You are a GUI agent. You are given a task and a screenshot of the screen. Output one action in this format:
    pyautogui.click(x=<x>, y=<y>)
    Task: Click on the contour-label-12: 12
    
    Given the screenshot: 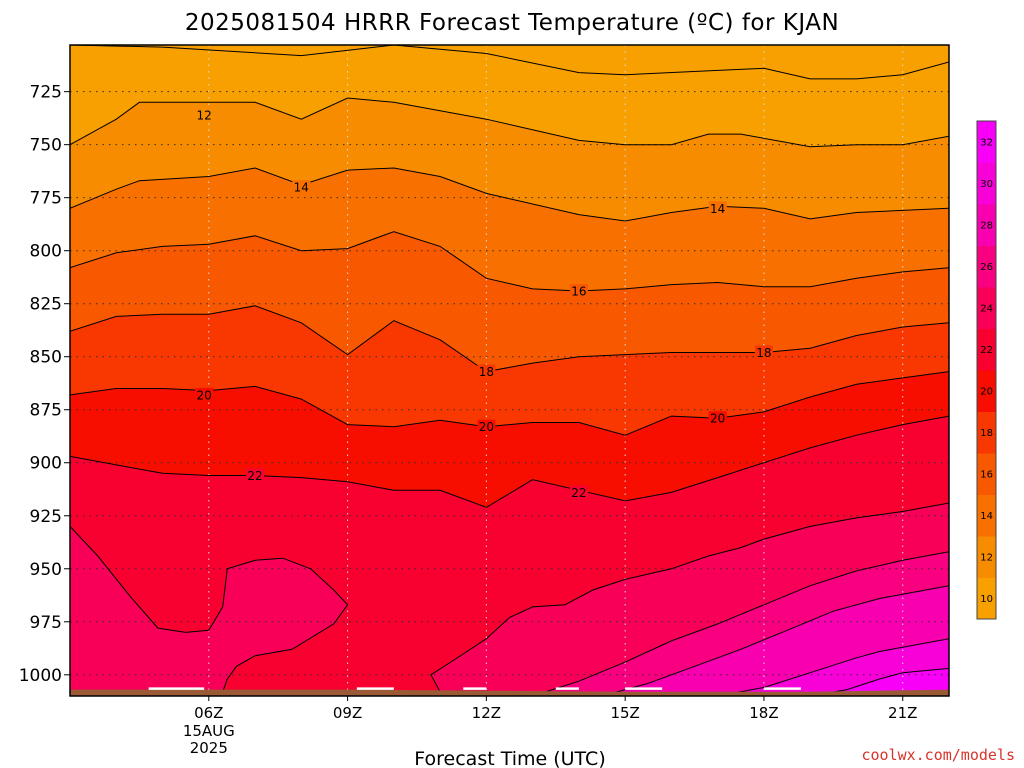 What is the action you would take?
    pyautogui.click(x=204, y=115)
    